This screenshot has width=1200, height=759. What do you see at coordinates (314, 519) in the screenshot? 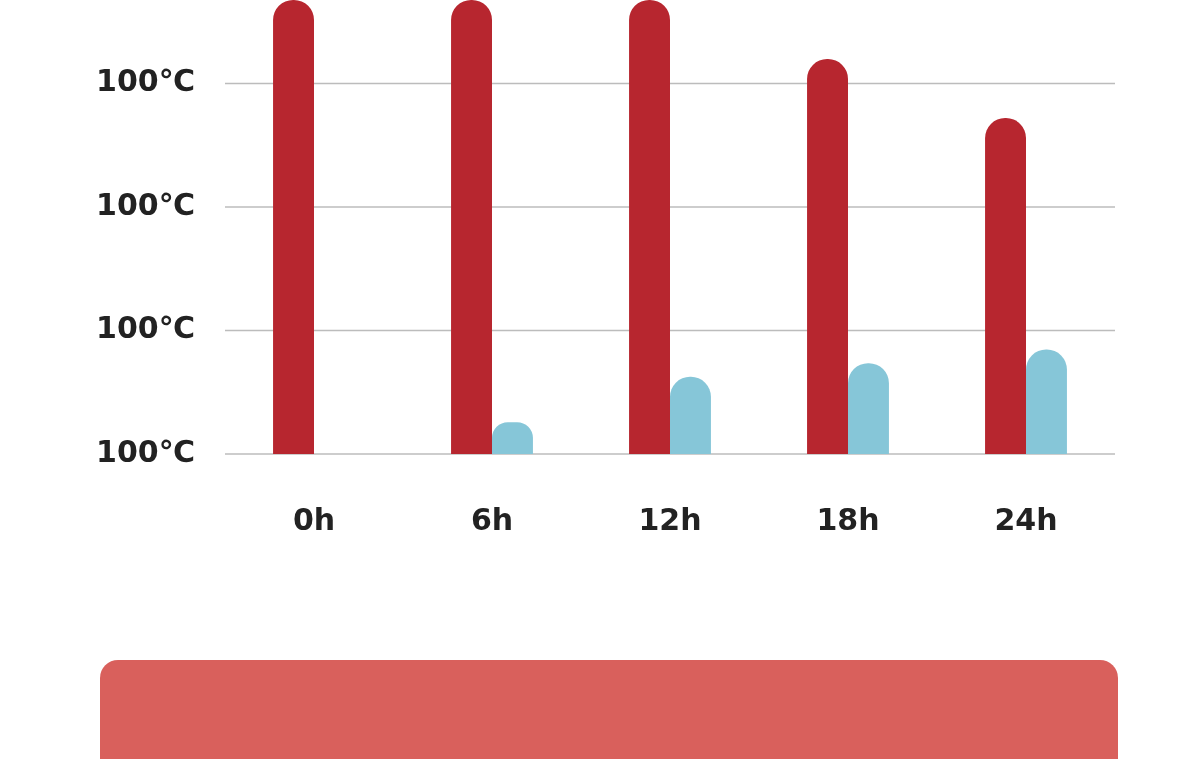
I see `x-tick-label: 0h` at bounding box center [314, 519].